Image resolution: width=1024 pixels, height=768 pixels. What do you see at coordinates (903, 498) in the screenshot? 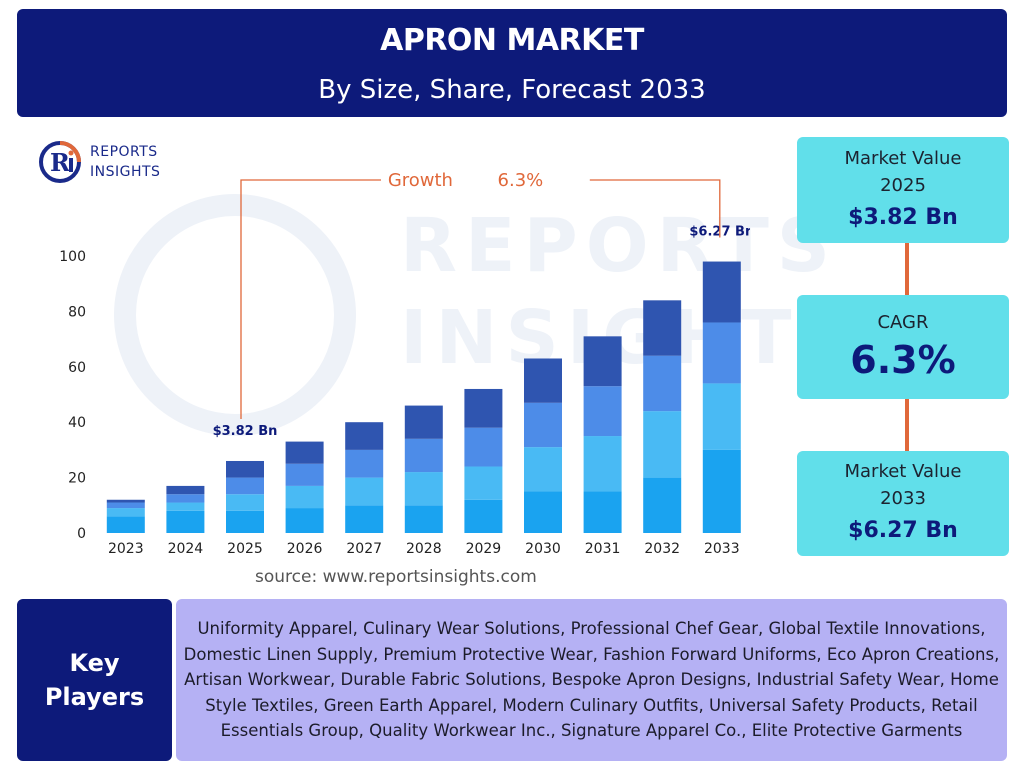
I see `market-value-2033-year: 2033` at bounding box center [903, 498].